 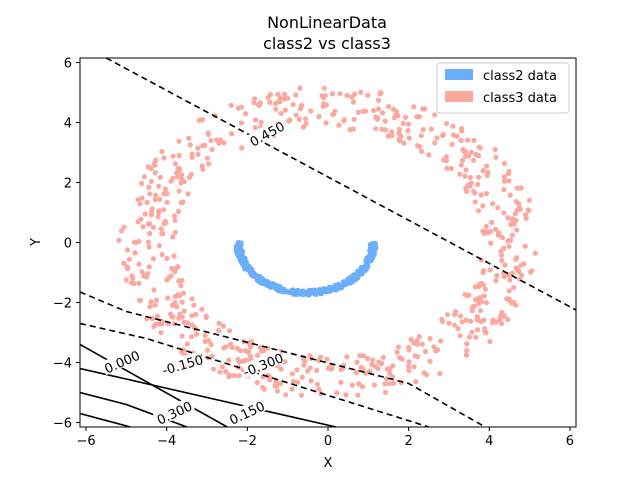 I want to click on decision-line, so click(x=208, y=397).